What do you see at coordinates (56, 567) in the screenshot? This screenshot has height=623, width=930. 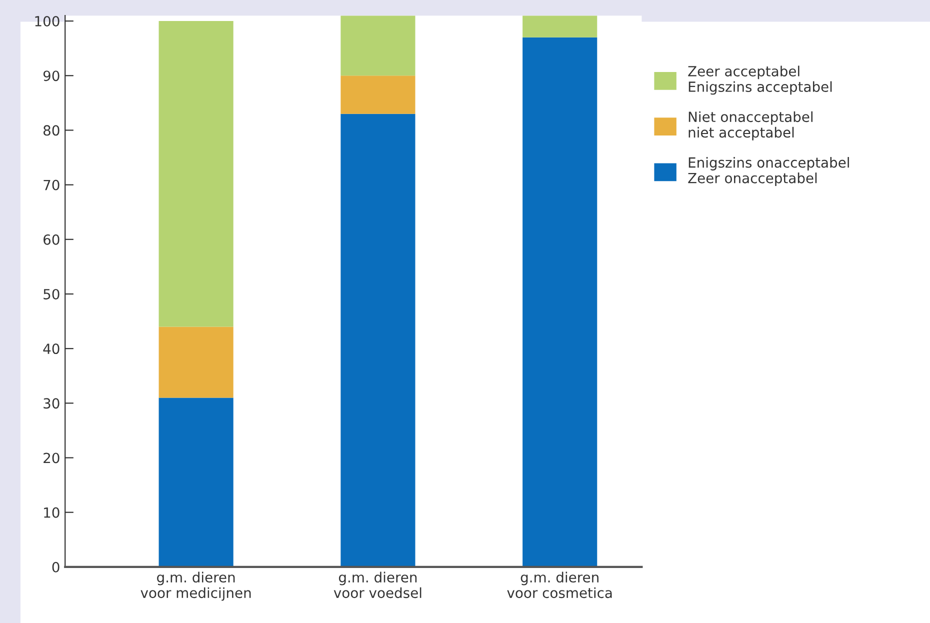 I see `y-tick-label: 0` at bounding box center [56, 567].